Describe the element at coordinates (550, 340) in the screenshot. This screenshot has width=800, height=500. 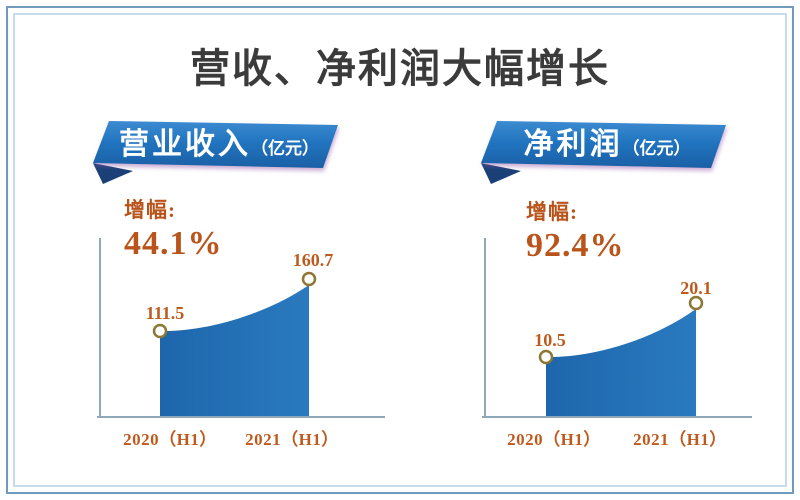
I see `profit-value-2020: 10.5` at that location.